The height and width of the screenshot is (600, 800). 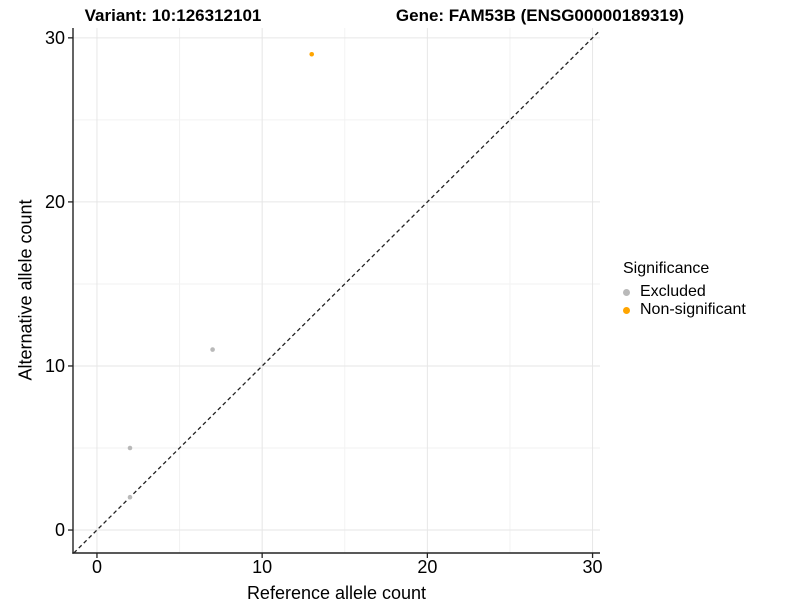 I want to click on y-tick-label: 20, so click(x=55, y=202).